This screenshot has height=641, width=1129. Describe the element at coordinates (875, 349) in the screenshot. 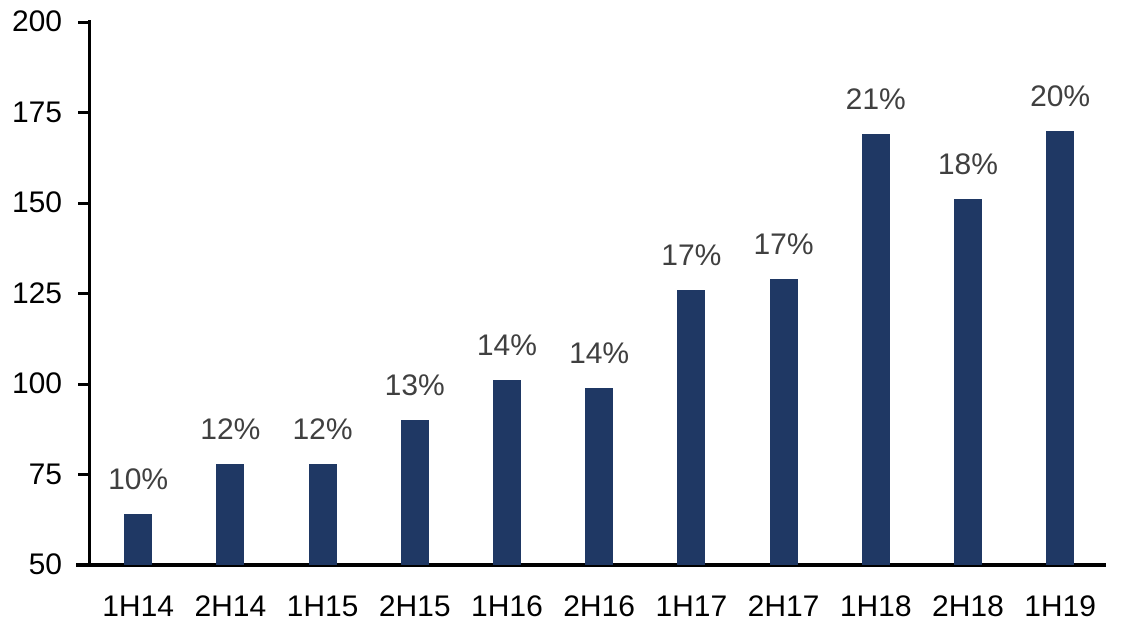

I see `bar-1H18` at that location.